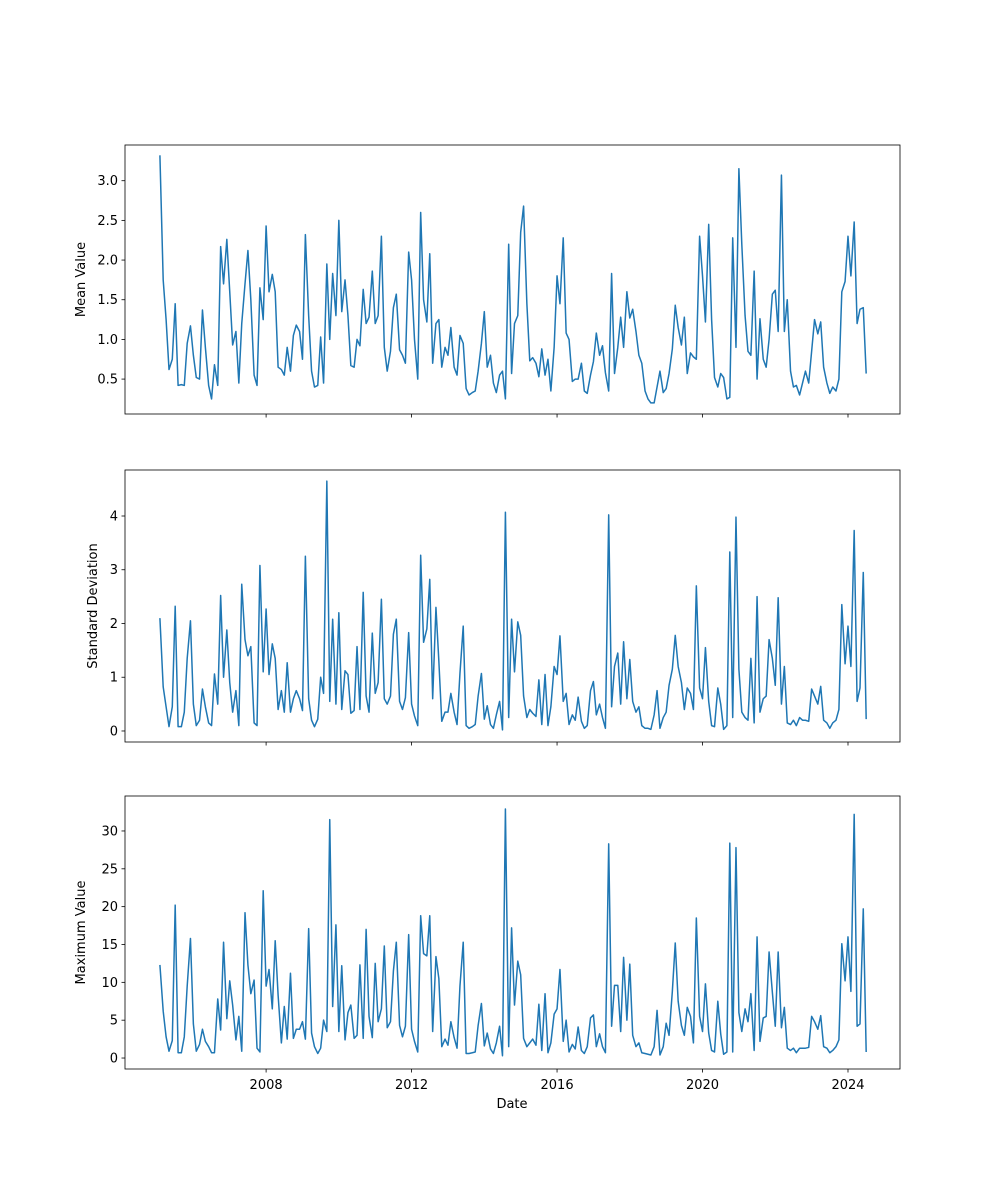 This screenshot has width=1000, height=1200. What do you see at coordinates (114, 570) in the screenshot?
I see `y-tick-label: 3` at bounding box center [114, 570].